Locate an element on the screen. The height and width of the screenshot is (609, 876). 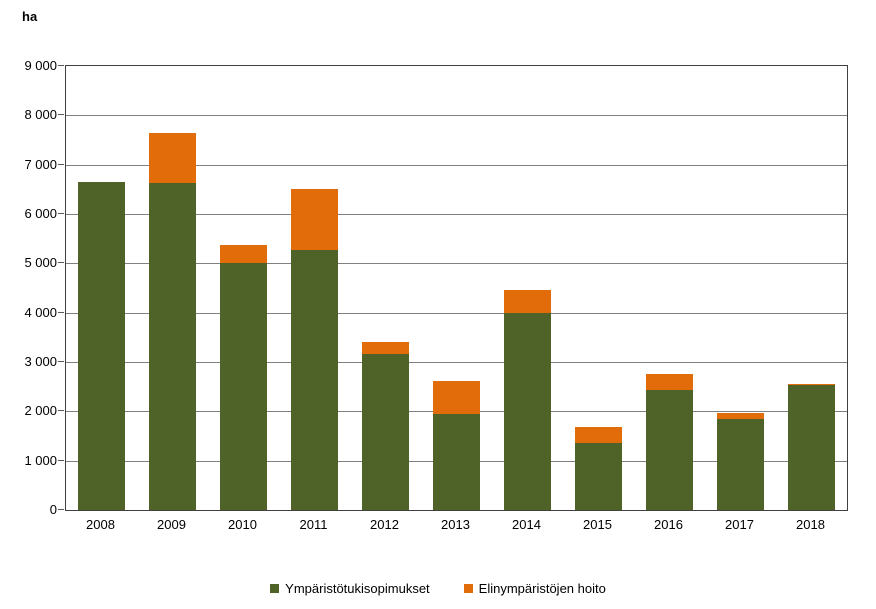
bar-2018 is located at coordinates (811, 446).